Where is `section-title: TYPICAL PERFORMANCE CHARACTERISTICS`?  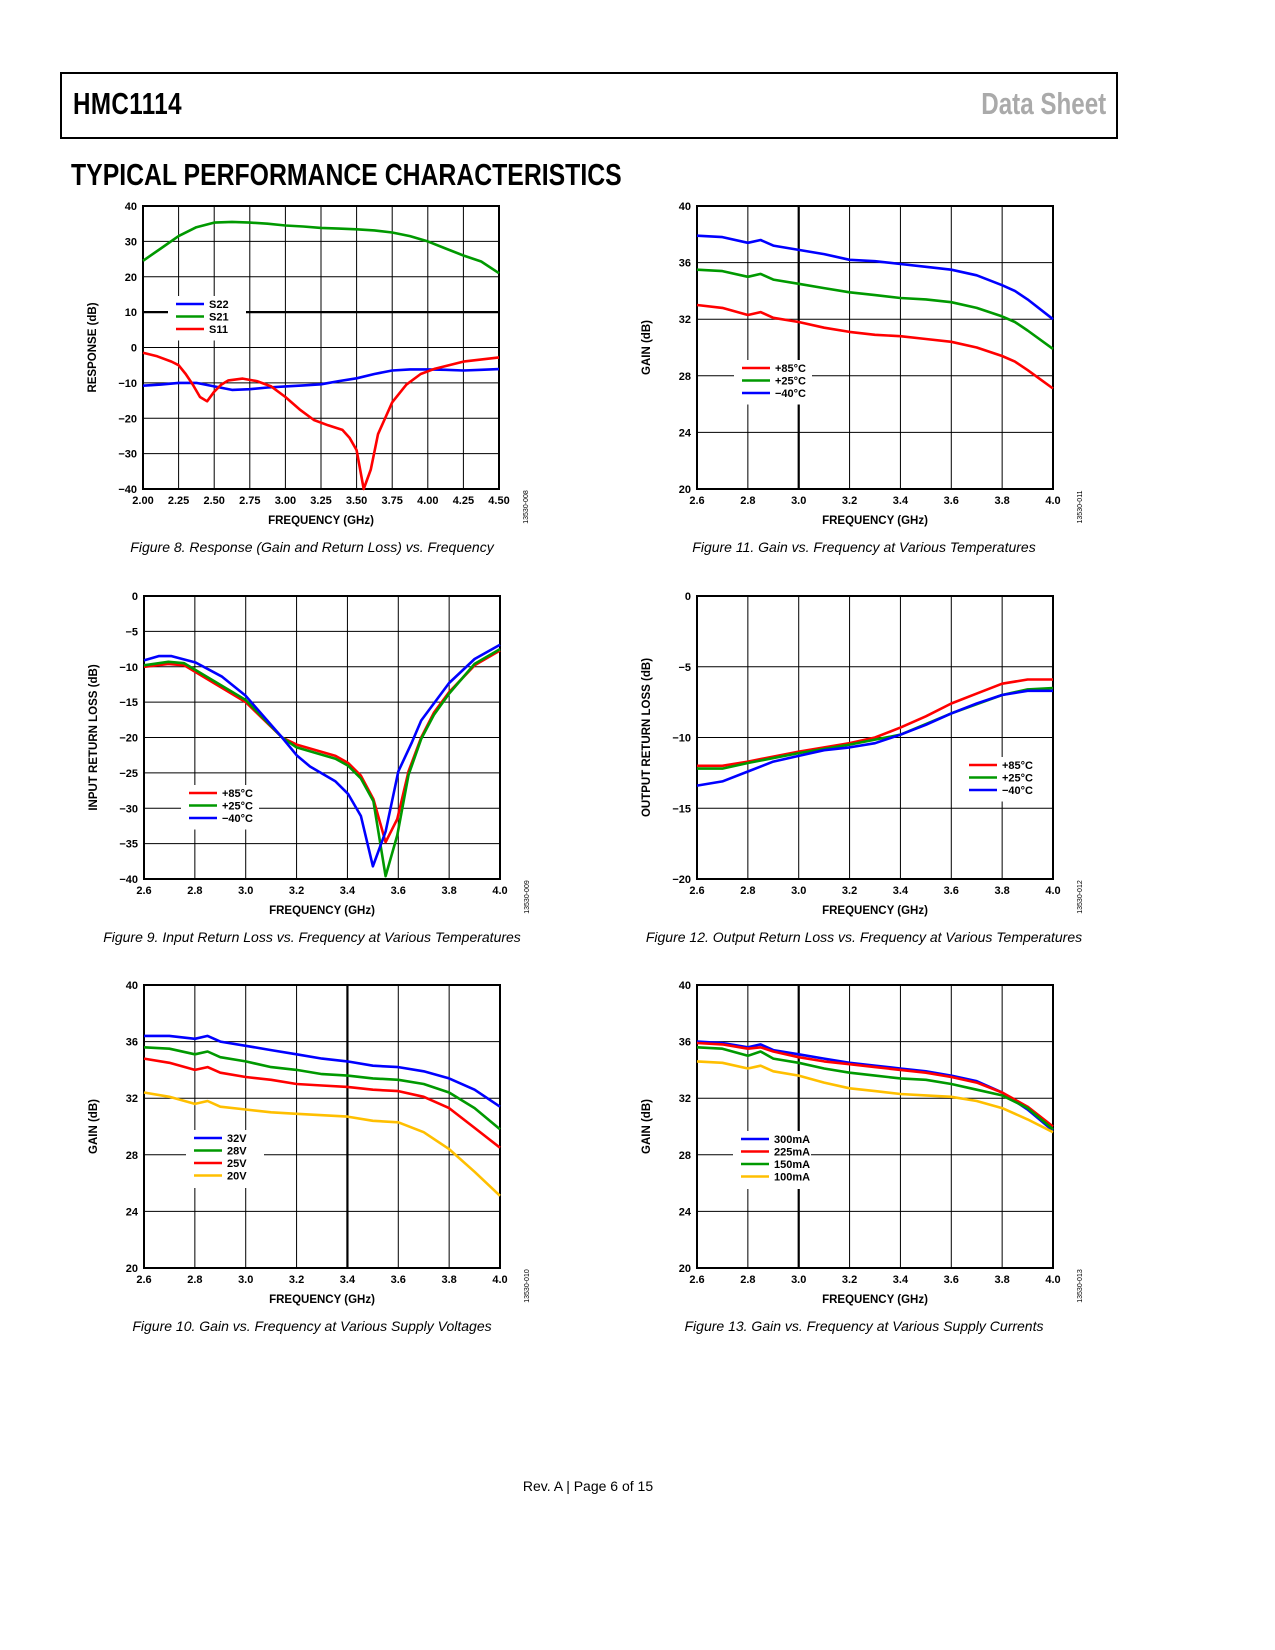 section-title: TYPICAL PERFORMANCE CHARACTERISTICS is located at coordinates (346, 174).